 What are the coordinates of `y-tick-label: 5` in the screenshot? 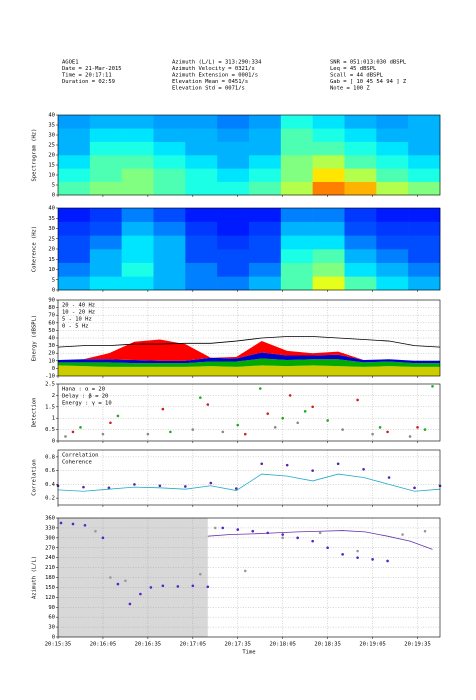 It's located at (53, 280).